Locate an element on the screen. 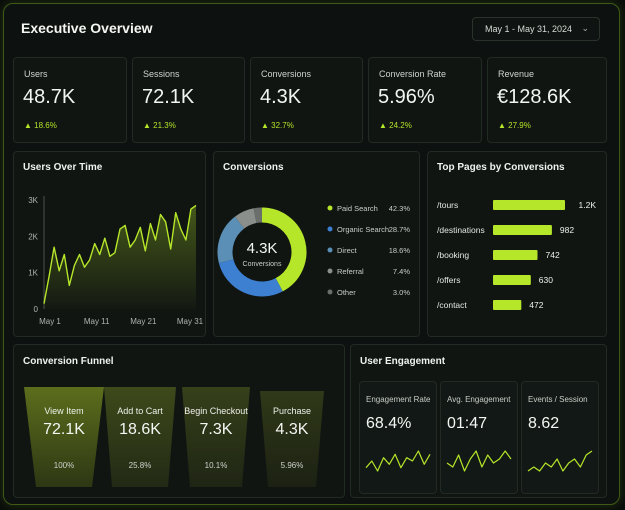 The image size is (625, 510). bar-value-label: 742 is located at coordinates (553, 255).